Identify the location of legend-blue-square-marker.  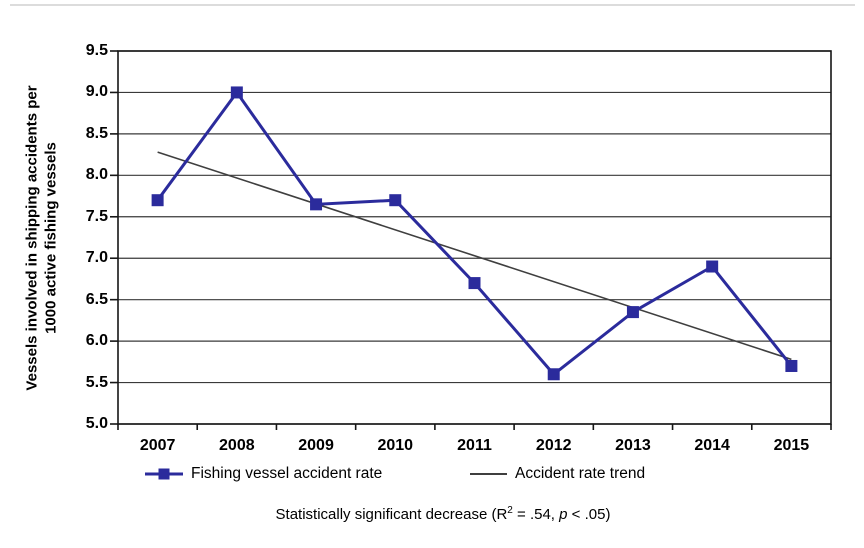
(164, 474).